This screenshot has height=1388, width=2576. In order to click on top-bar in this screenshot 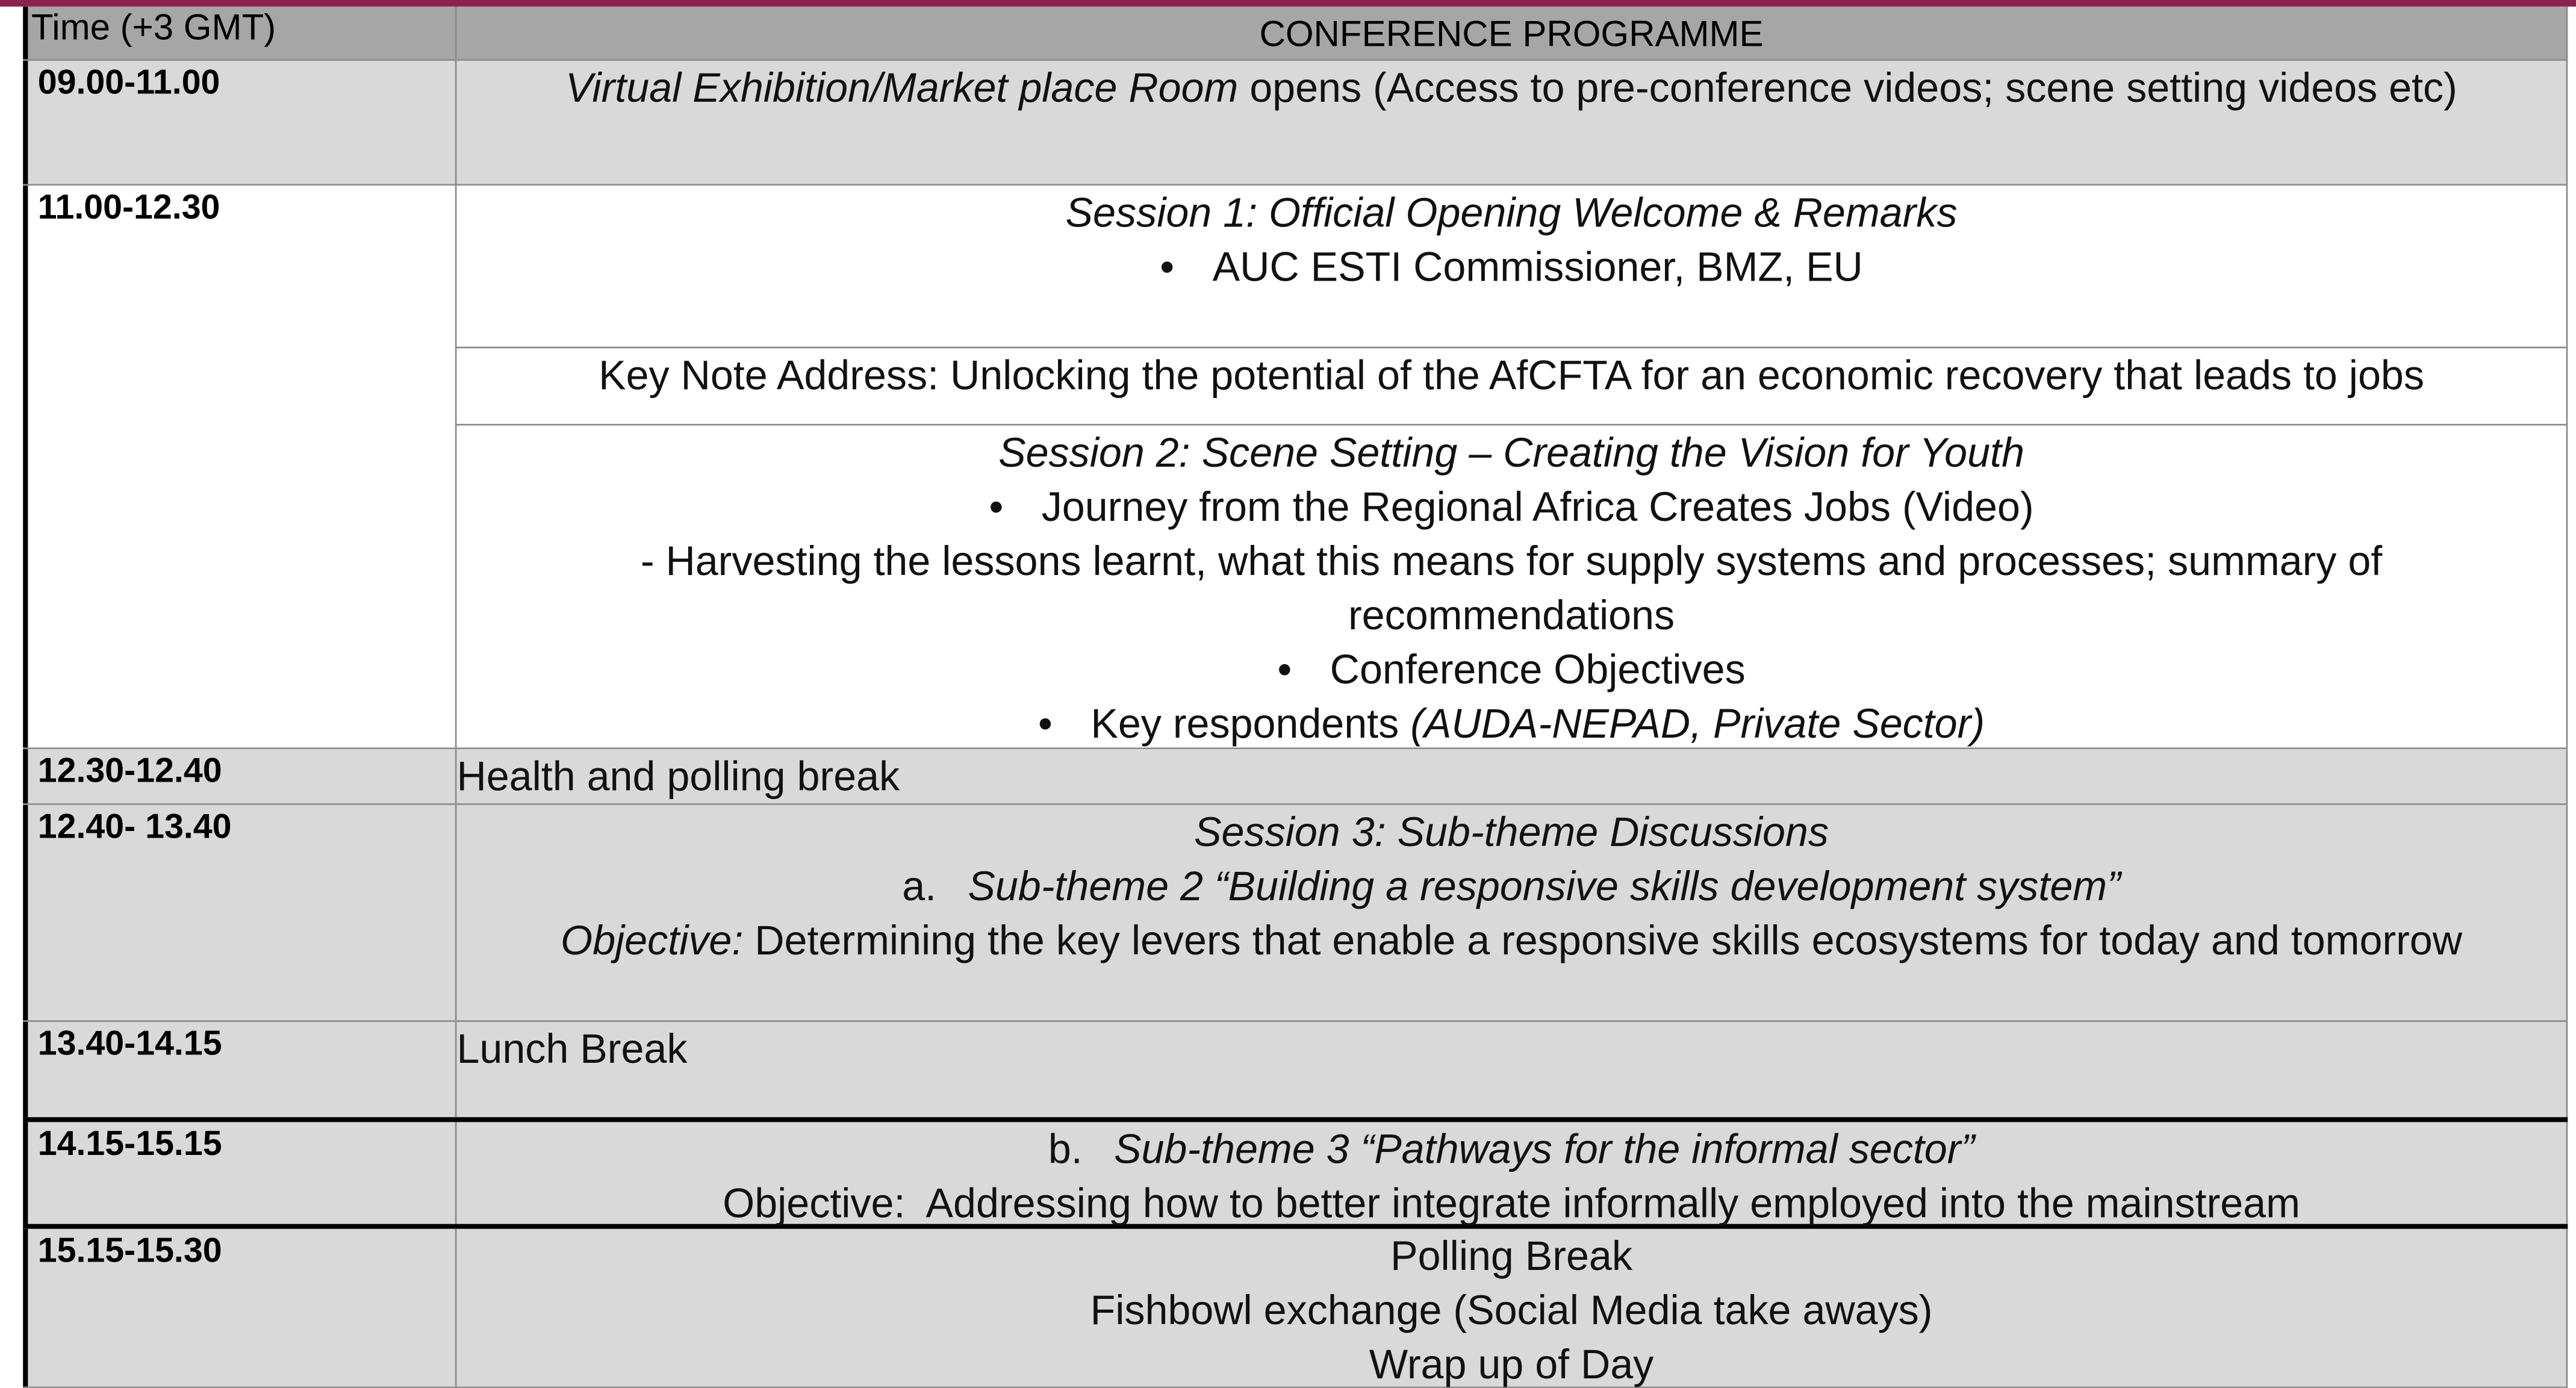, I will do `click(1288, 4)`.